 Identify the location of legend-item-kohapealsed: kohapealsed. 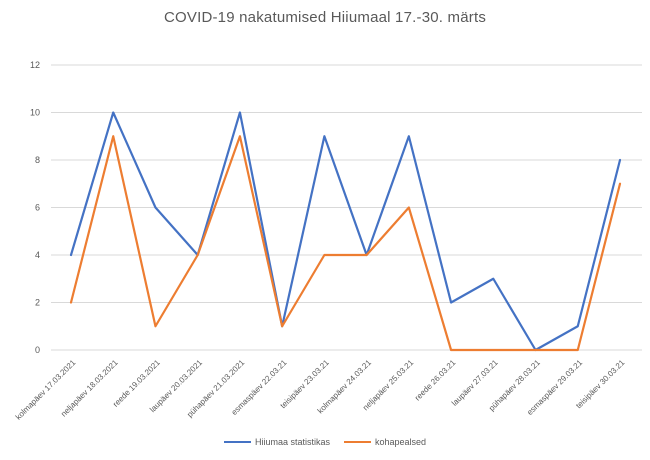
(385, 442).